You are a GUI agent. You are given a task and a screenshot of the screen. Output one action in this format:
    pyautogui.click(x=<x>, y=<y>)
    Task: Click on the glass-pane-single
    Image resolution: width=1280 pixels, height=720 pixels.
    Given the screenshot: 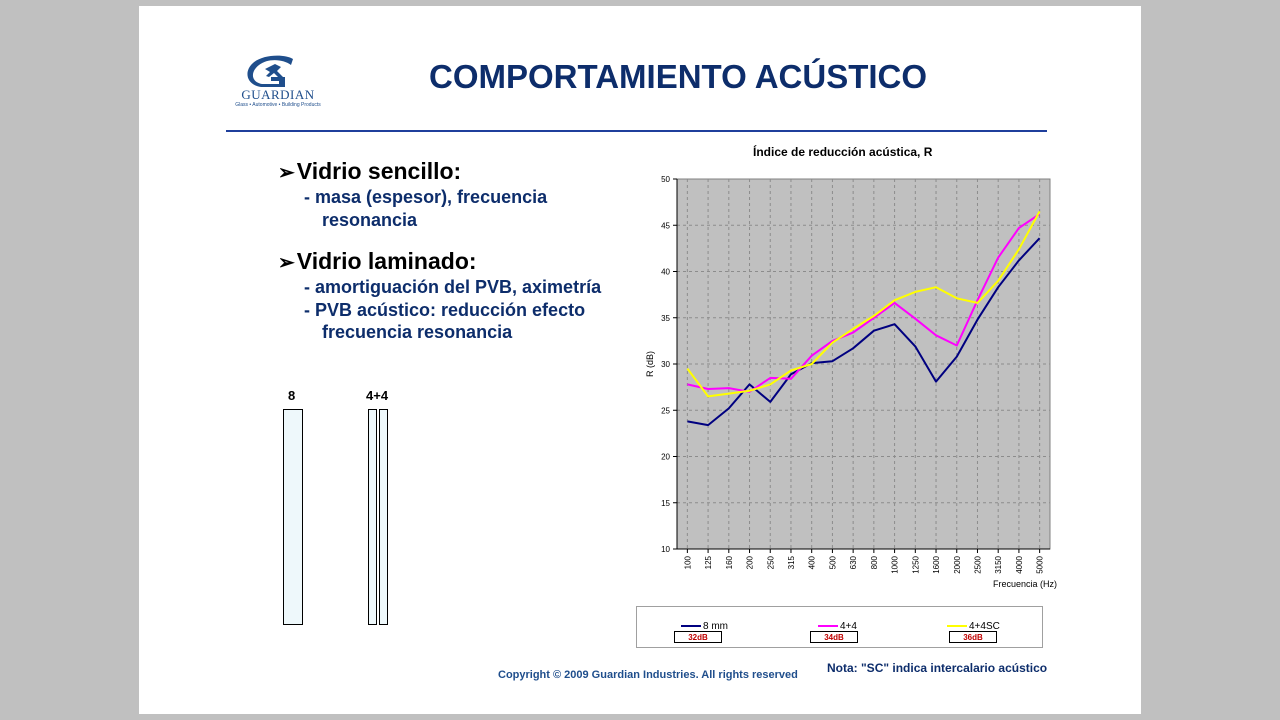 What is the action you would take?
    pyautogui.click(x=293, y=517)
    